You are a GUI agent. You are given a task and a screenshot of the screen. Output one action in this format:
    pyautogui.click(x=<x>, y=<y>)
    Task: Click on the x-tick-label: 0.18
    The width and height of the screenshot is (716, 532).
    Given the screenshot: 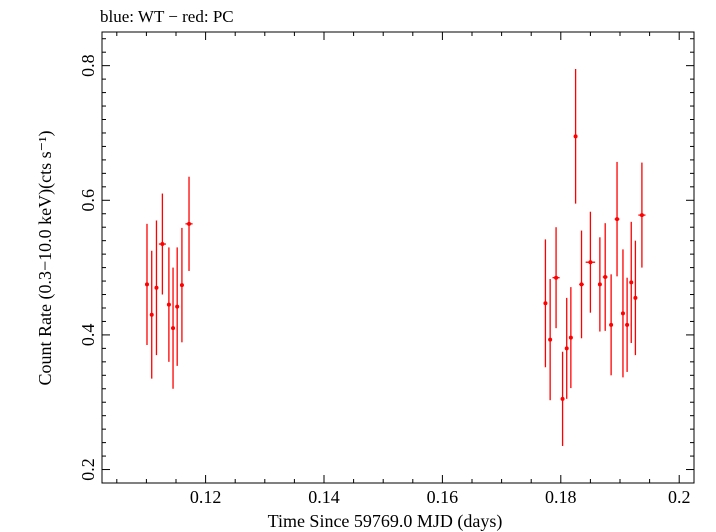 What is the action you would take?
    pyautogui.click(x=561, y=497)
    